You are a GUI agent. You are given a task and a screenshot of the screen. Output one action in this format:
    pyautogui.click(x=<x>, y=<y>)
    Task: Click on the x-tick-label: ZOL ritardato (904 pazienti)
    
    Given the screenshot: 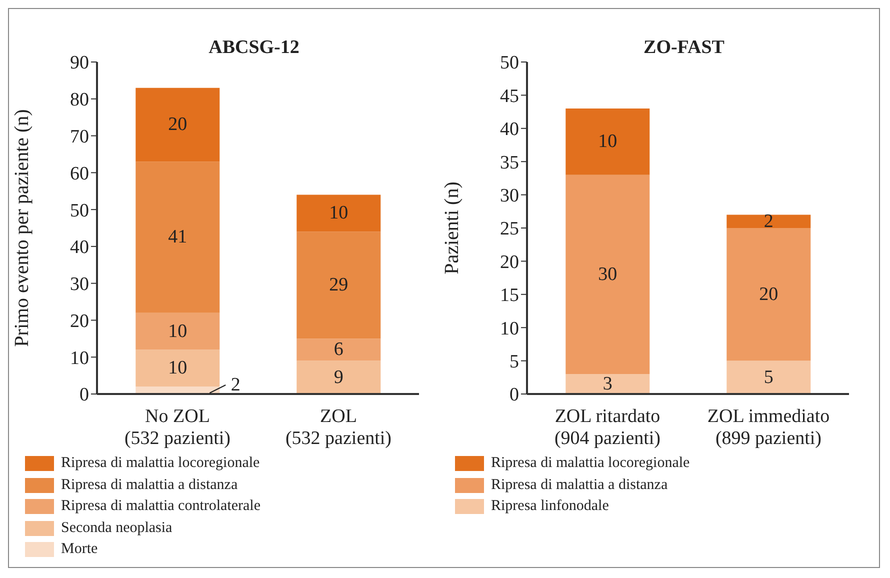 What is the action you would take?
    pyautogui.click(x=607, y=427)
    